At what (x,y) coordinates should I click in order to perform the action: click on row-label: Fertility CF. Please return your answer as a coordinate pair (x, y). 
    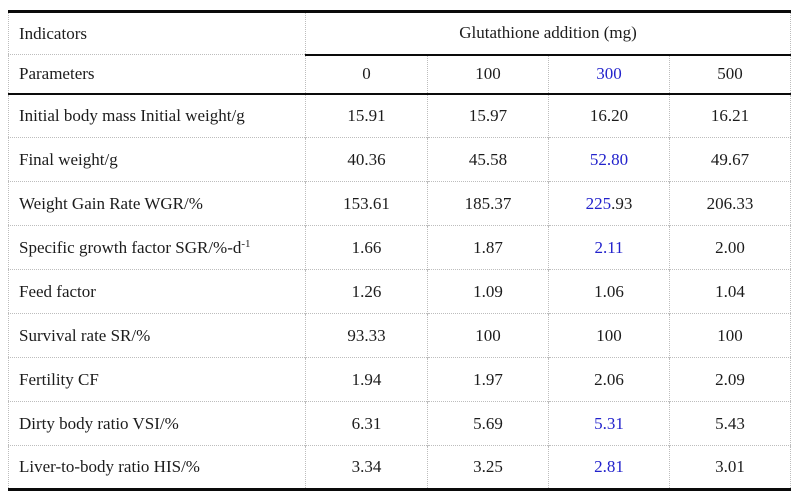
    Looking at the image, I should click on (157, 379).